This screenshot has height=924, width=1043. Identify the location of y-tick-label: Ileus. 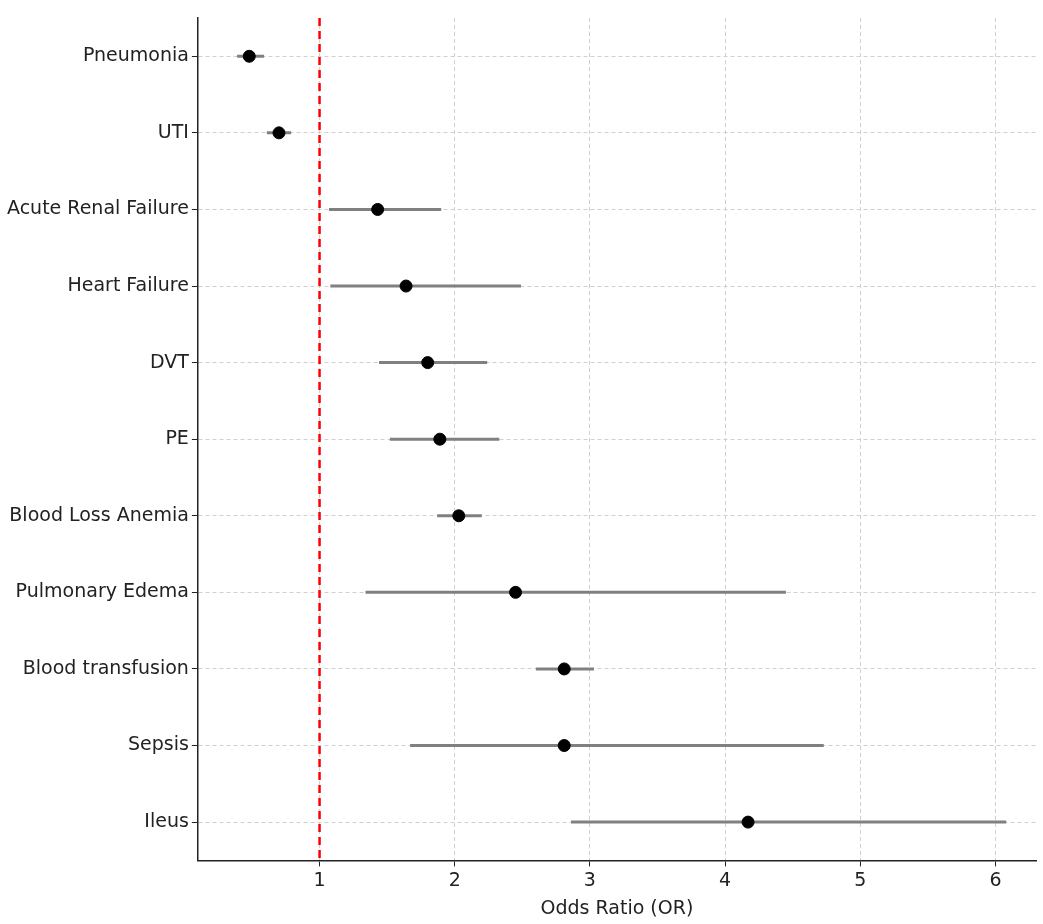
(166, 820).